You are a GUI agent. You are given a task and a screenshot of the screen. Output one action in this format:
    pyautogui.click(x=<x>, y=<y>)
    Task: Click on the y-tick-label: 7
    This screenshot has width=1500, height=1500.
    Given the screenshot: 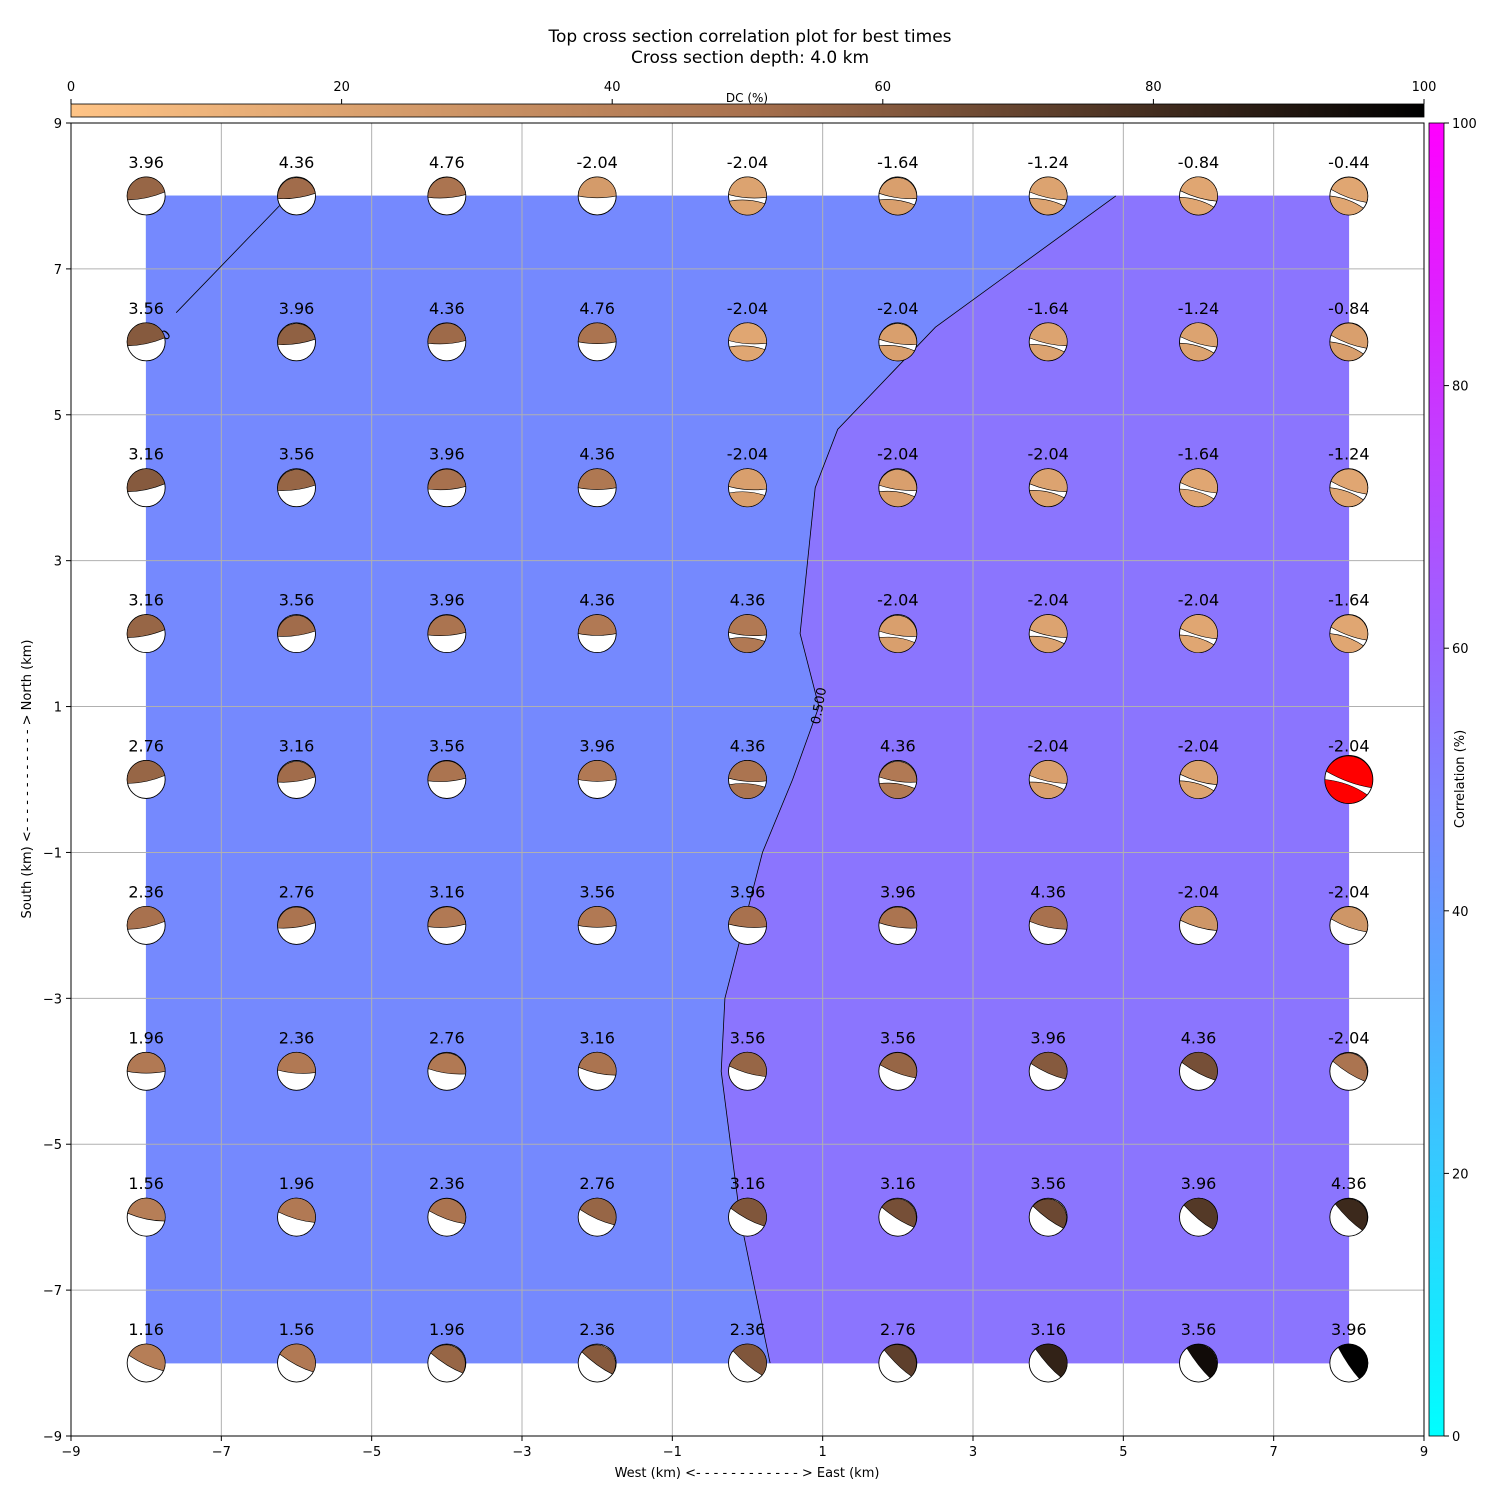 What is the action you would take?
    pyautogui.click(x=58, y=270)
    